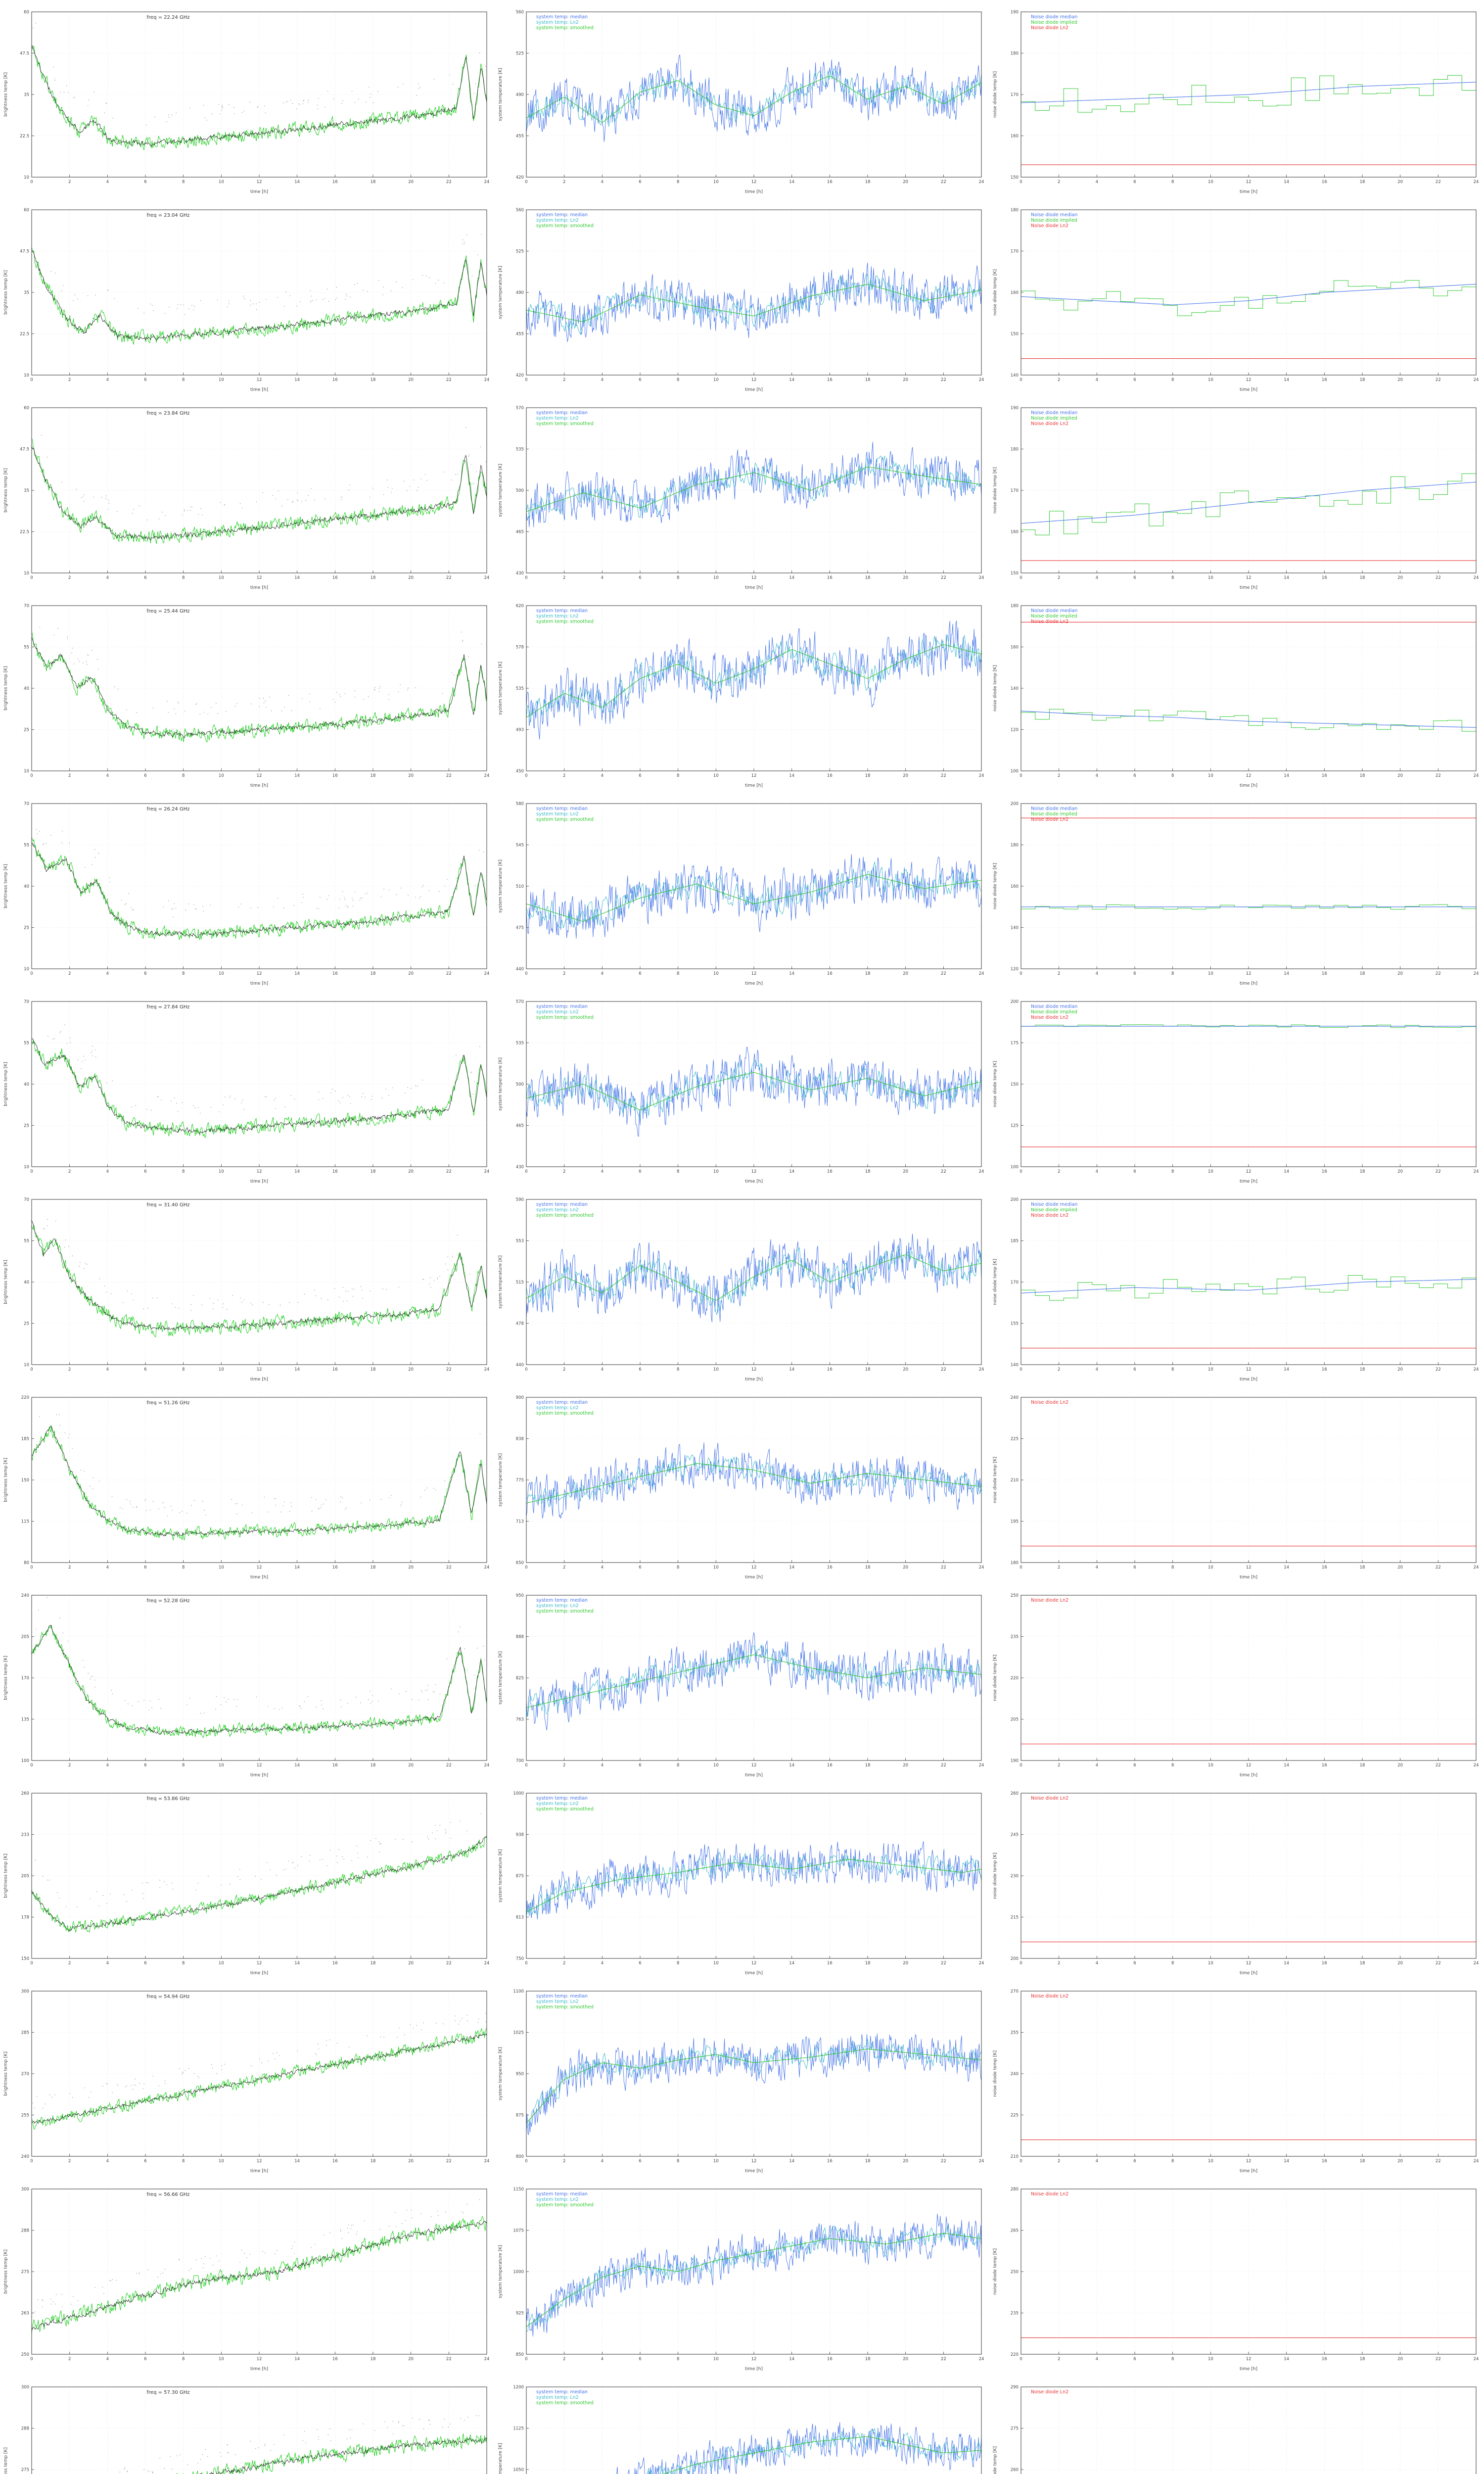 This screenshot has width=1484, height=2474. Describe the element at coordinates (1248, 1288) in the screenshot. I see `Noise diode implied-step-line` at that location.